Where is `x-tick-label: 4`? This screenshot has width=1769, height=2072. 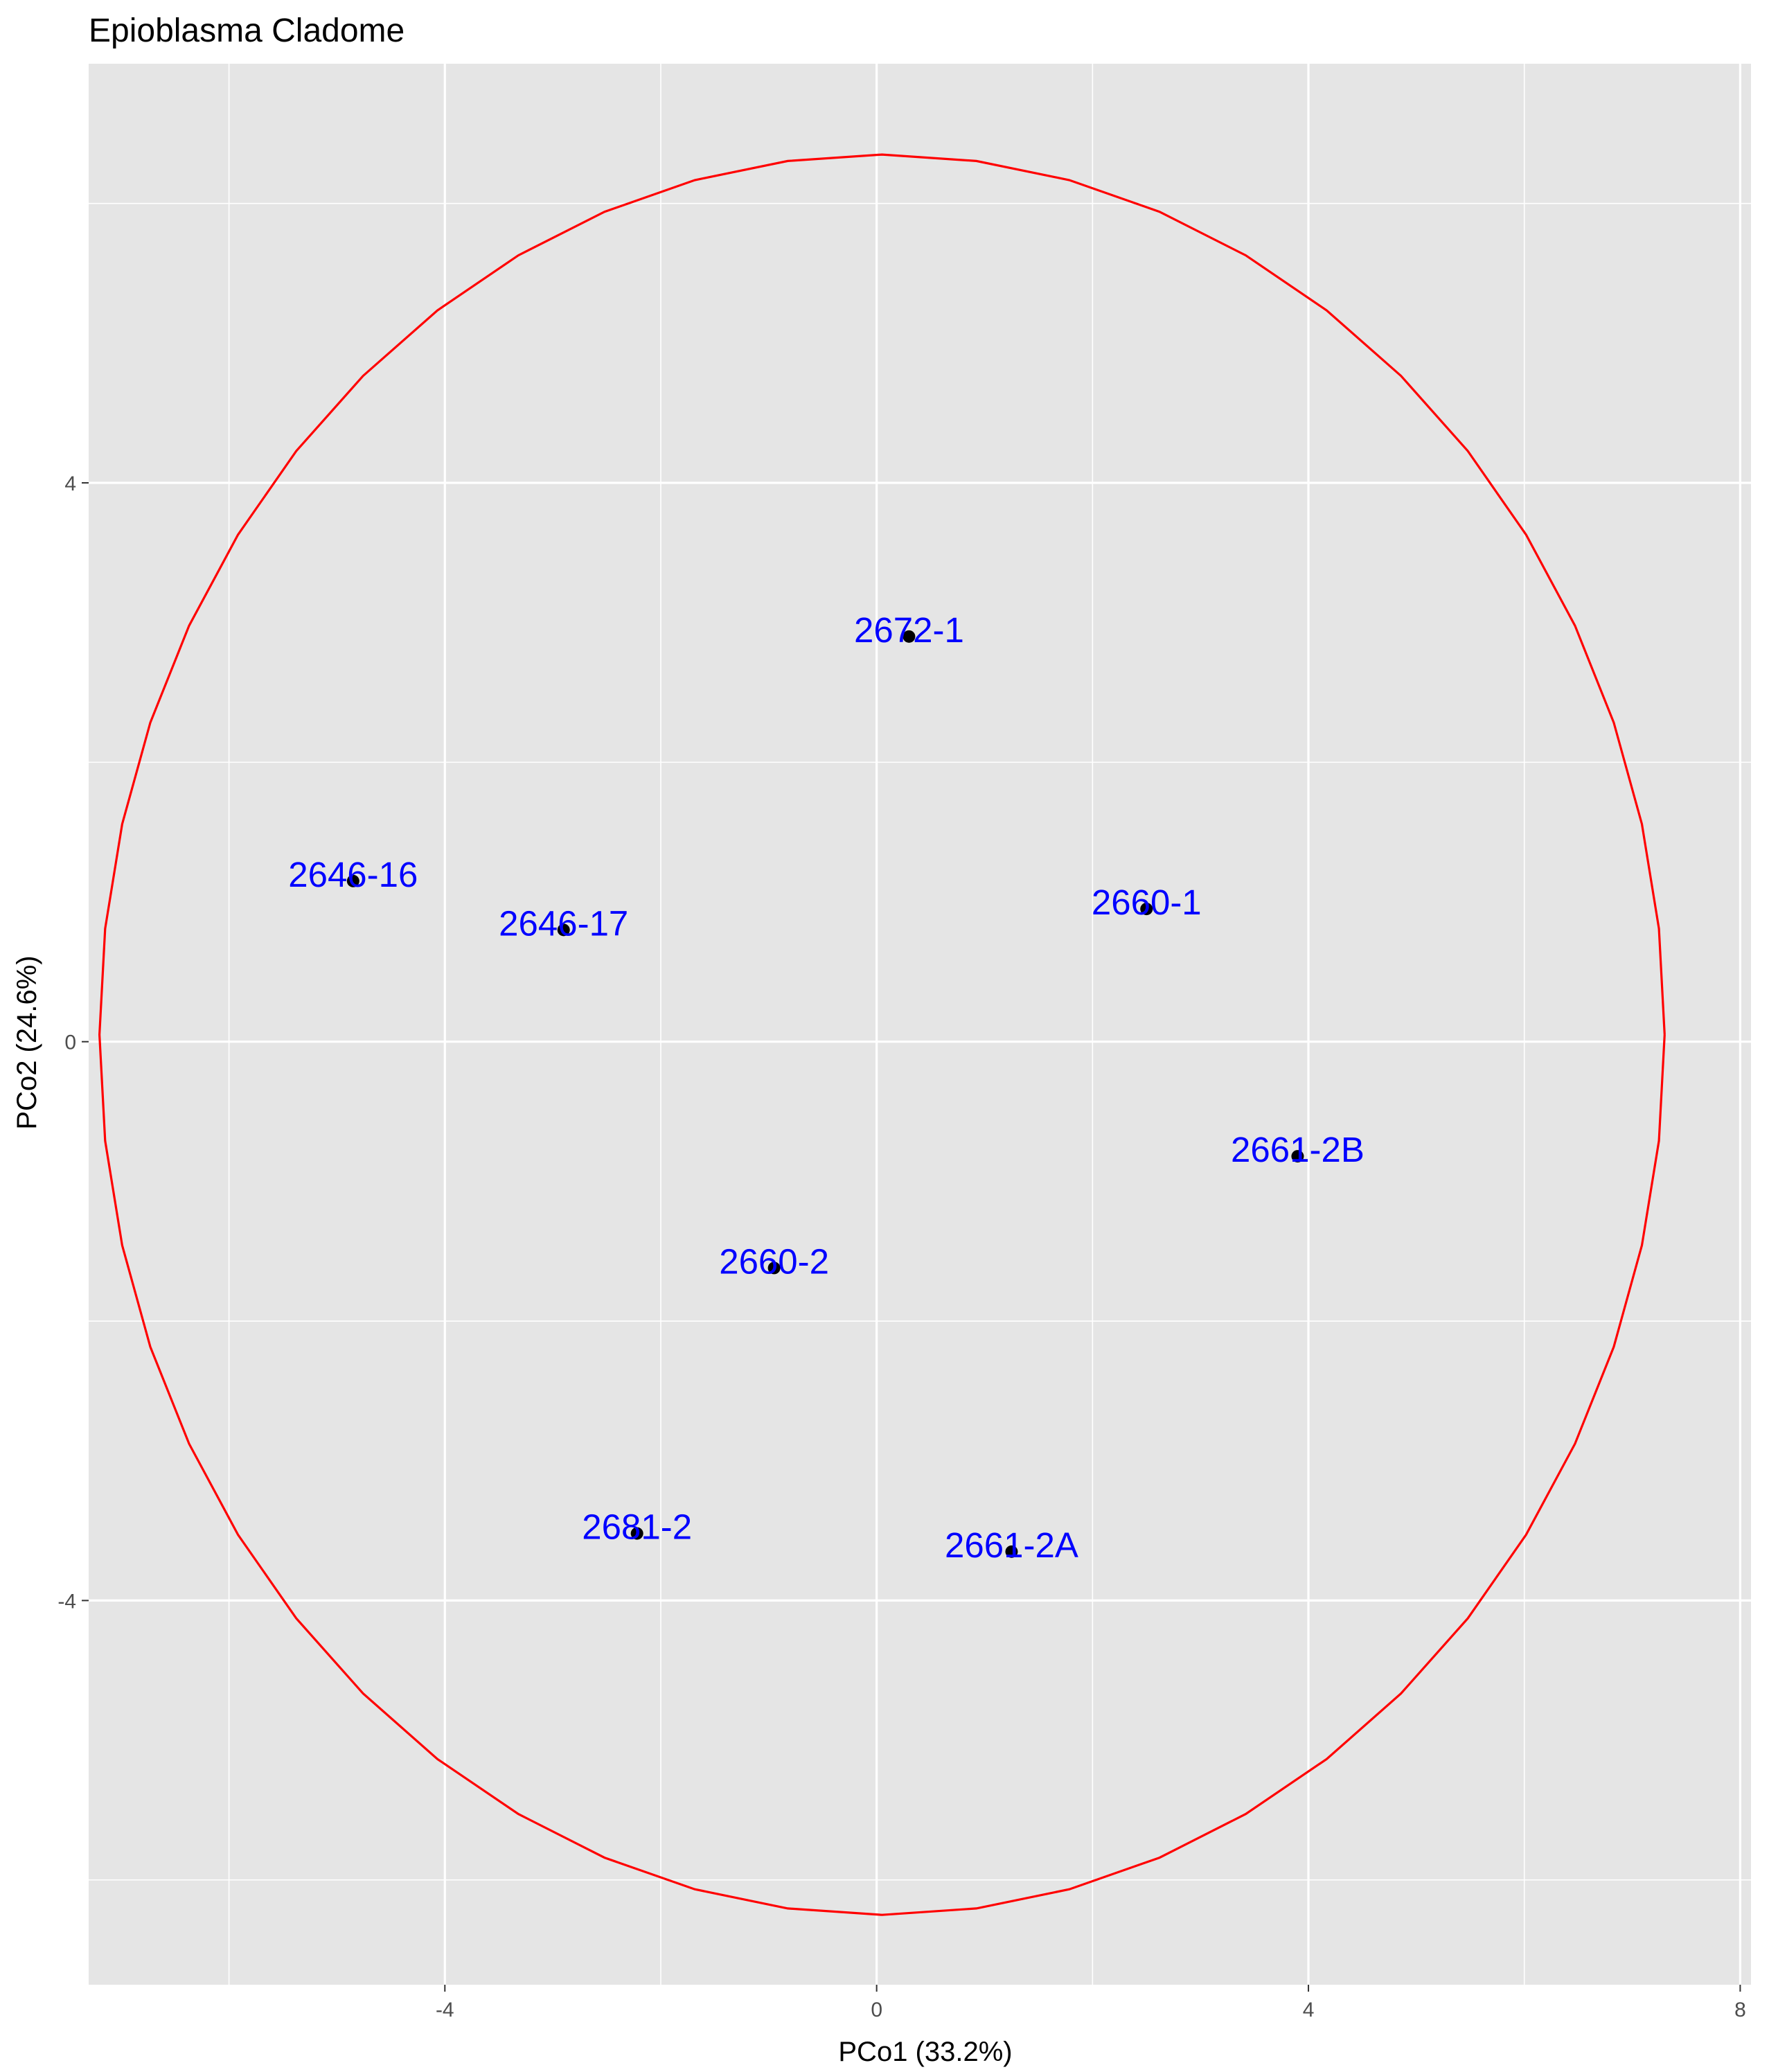
x-tick-label: 4 is located at coordinates (1309, 2010).